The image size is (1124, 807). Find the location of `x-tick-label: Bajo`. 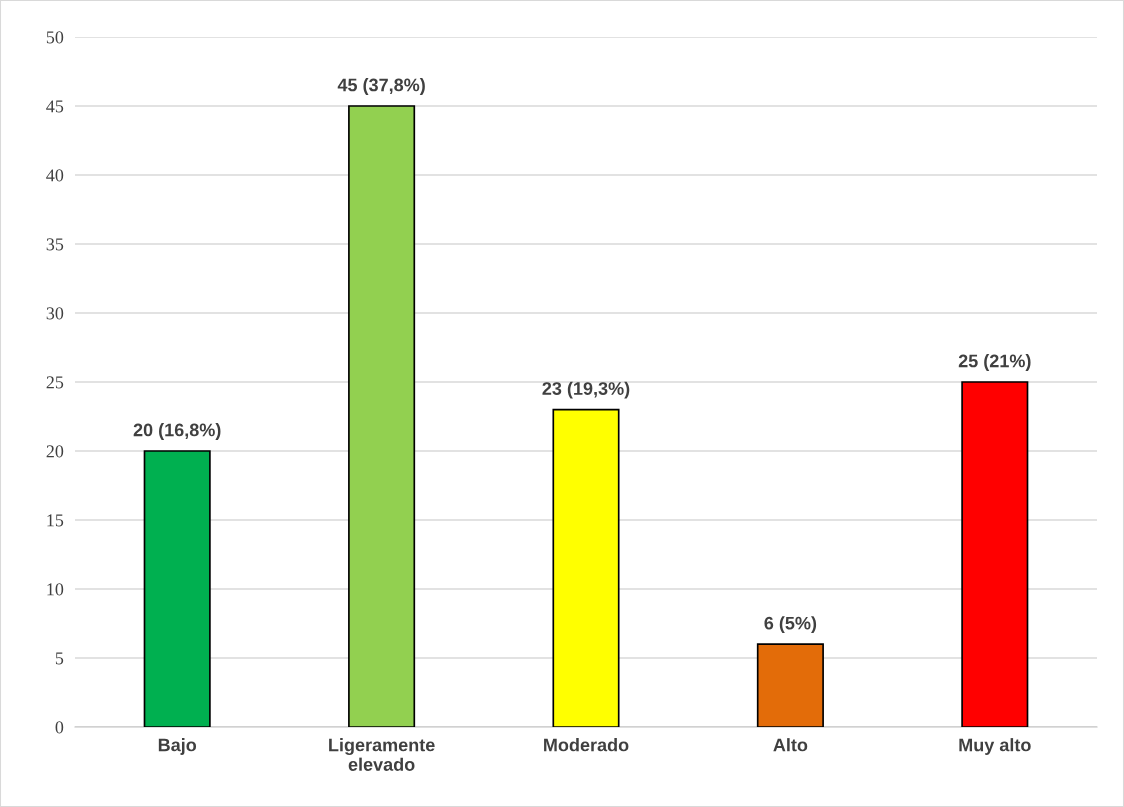

x-tick-label: Bajo is located at coordinates (177, 746).